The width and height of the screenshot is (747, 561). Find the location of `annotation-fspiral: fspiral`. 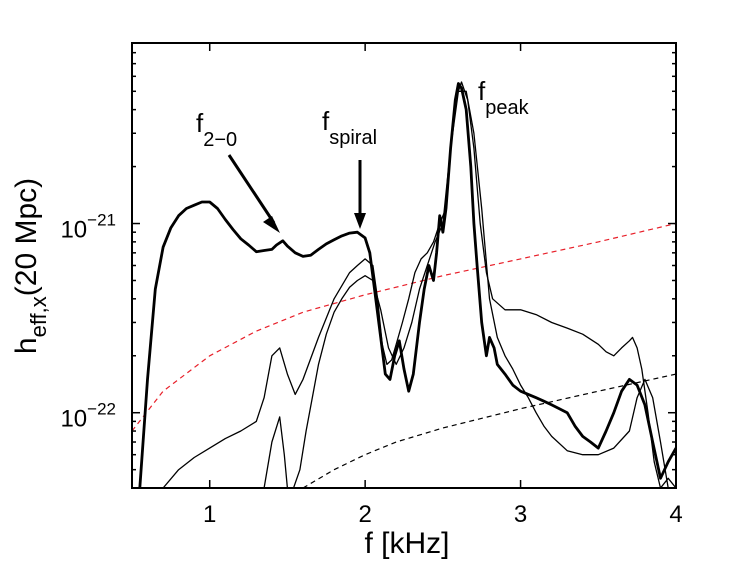

annotation-fspiral: fspiral is located at coordinates (349, 127).